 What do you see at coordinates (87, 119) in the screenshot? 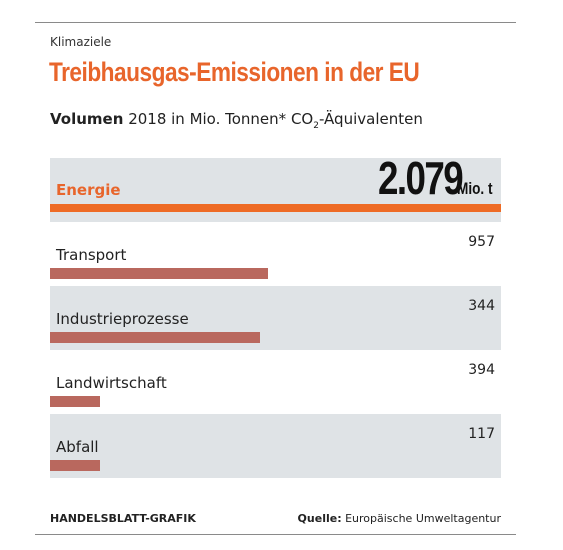
I see `subtitle-bold: Volumen` at bounding box center [87, 119].